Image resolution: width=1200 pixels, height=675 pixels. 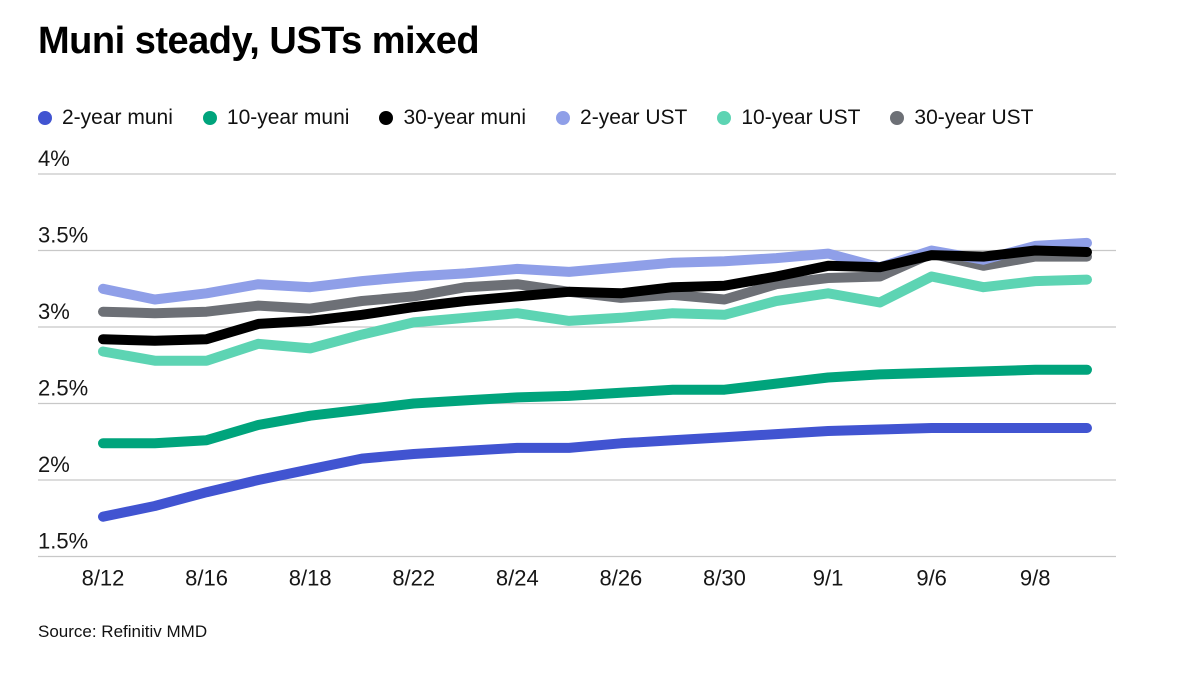 What do you see at coordinates (310, 578) in the screenshot?
I see `x-axis-label: 8/18` at bounding box center [310, 578].